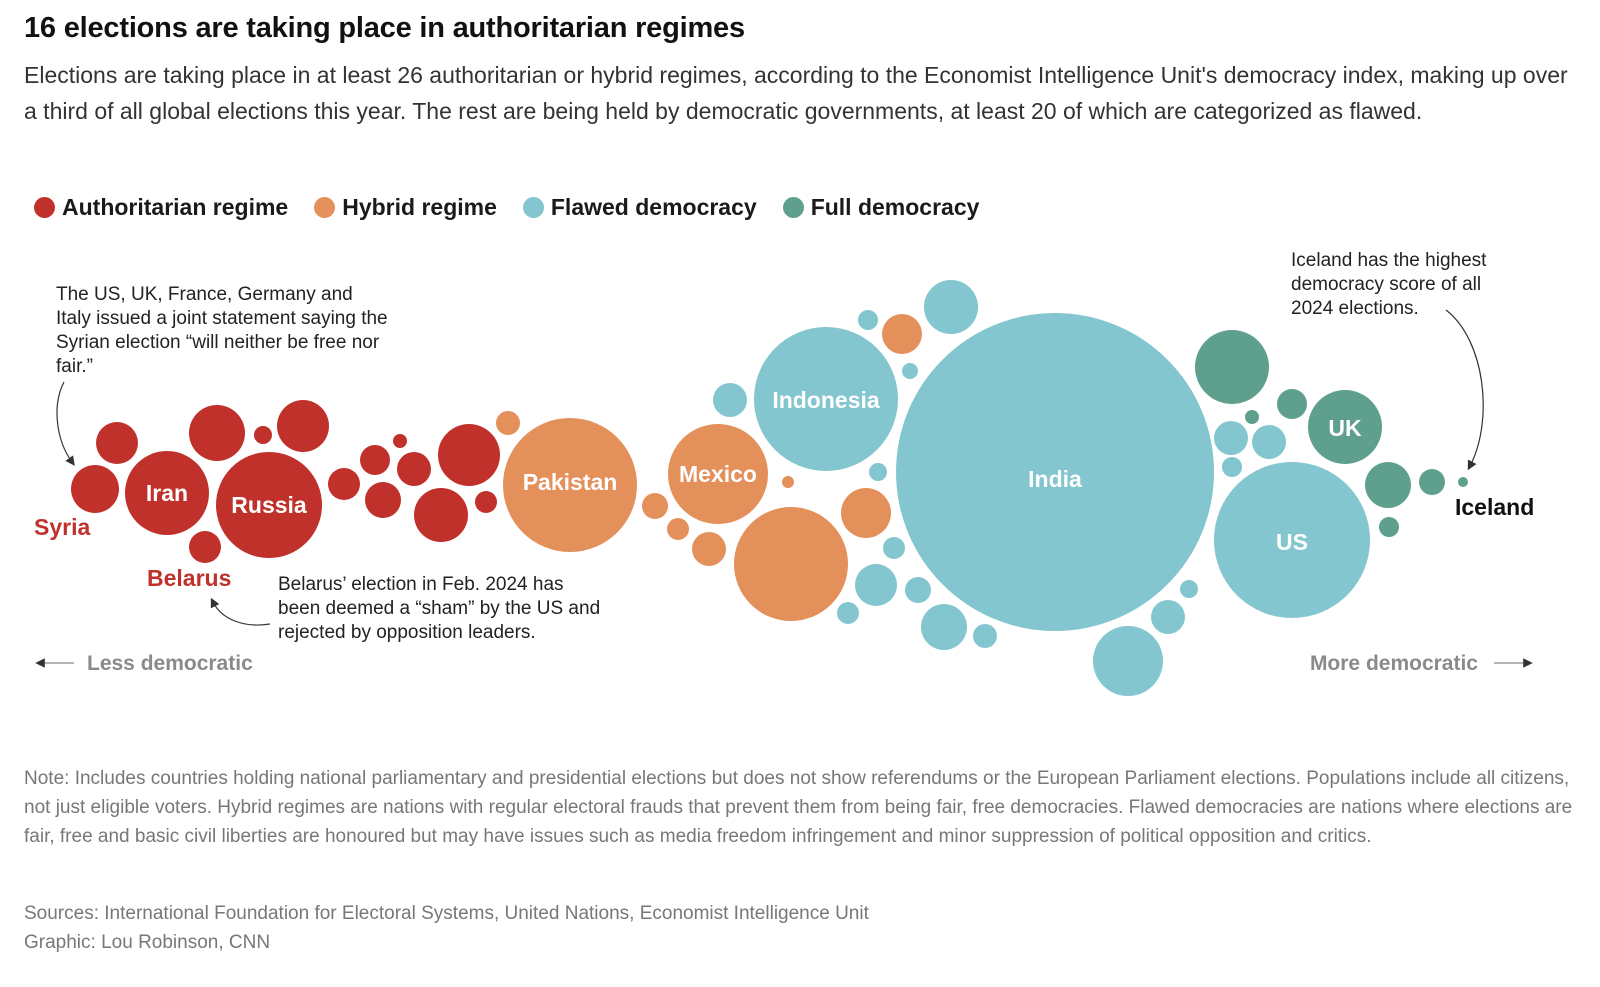 This screenshot has height=987, width=1600. I want to click on bubble-indonesia, so click(826, 399).